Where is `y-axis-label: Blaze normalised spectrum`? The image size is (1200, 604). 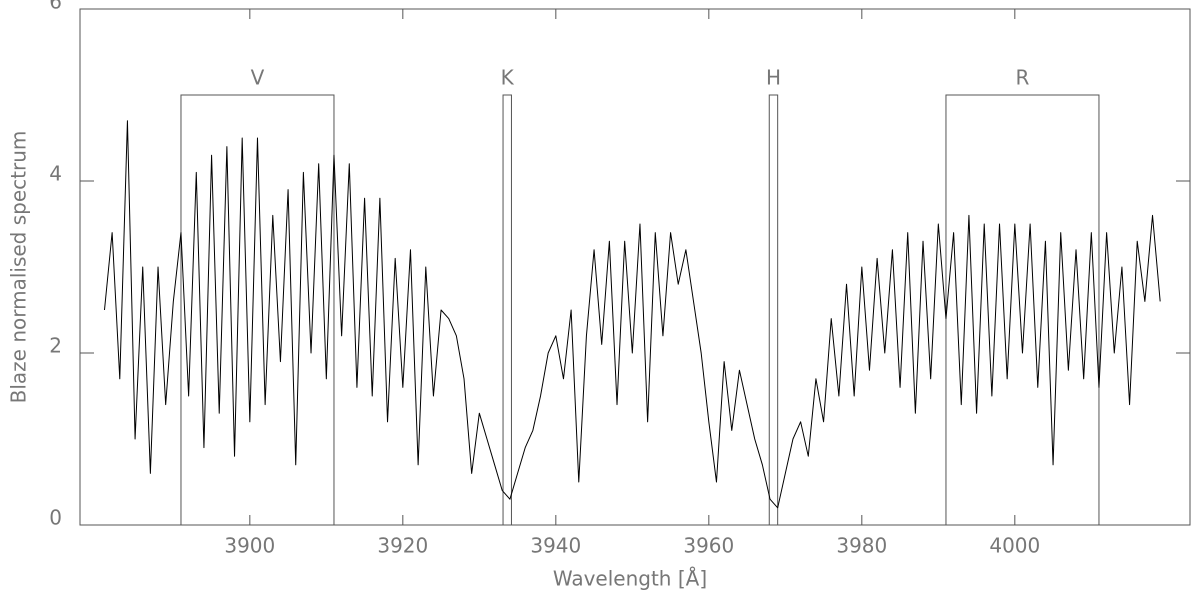 y-axis-label: Blaze normalised spectrum is located at coordinates (19, 267).